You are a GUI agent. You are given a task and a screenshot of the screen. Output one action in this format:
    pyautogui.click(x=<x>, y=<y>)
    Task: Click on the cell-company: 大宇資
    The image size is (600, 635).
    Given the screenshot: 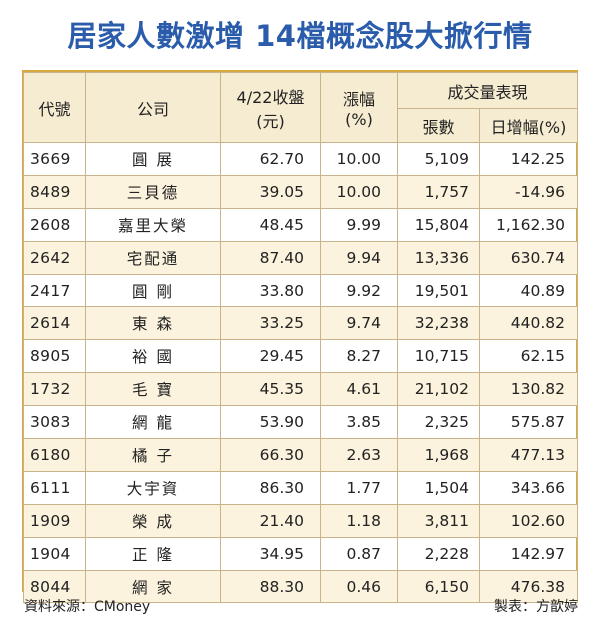 What is the action you would take?
    pyautogui.click(x=153, y=487)
    